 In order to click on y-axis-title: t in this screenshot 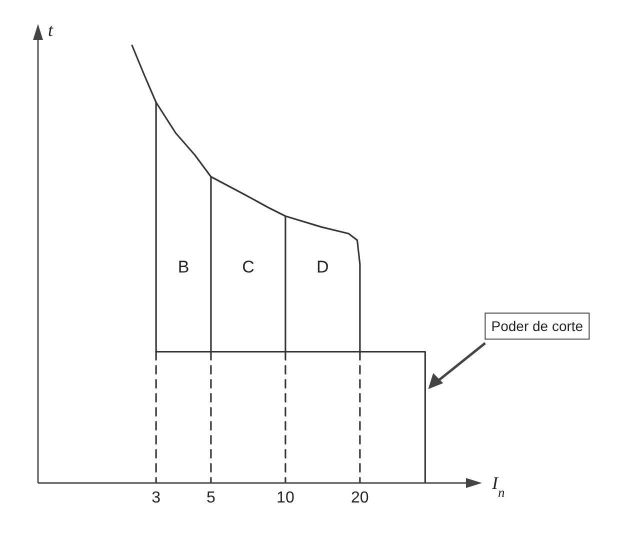, I will do `click(51, 30)`.